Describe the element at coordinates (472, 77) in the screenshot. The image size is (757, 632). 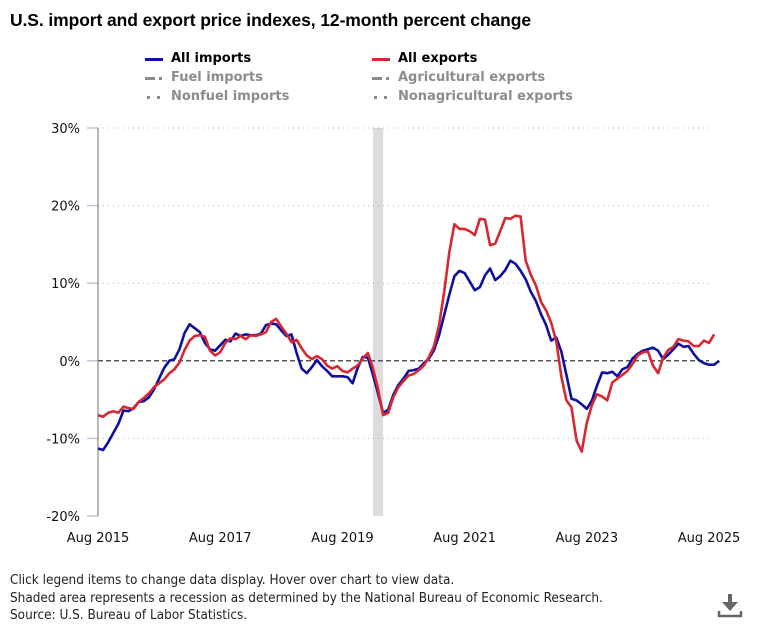
I see `legend-label: Agricultural exports` at that location.